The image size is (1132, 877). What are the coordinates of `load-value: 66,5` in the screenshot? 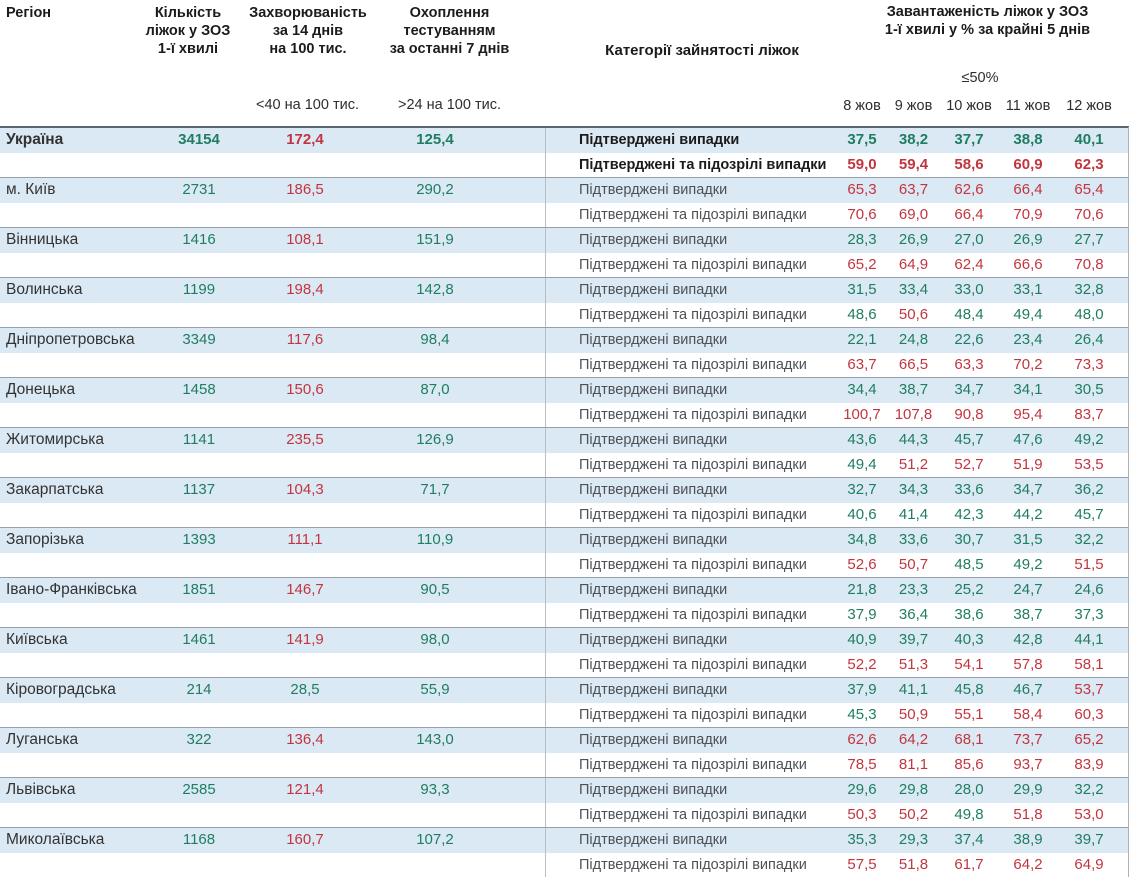 It's located at (913, 365).